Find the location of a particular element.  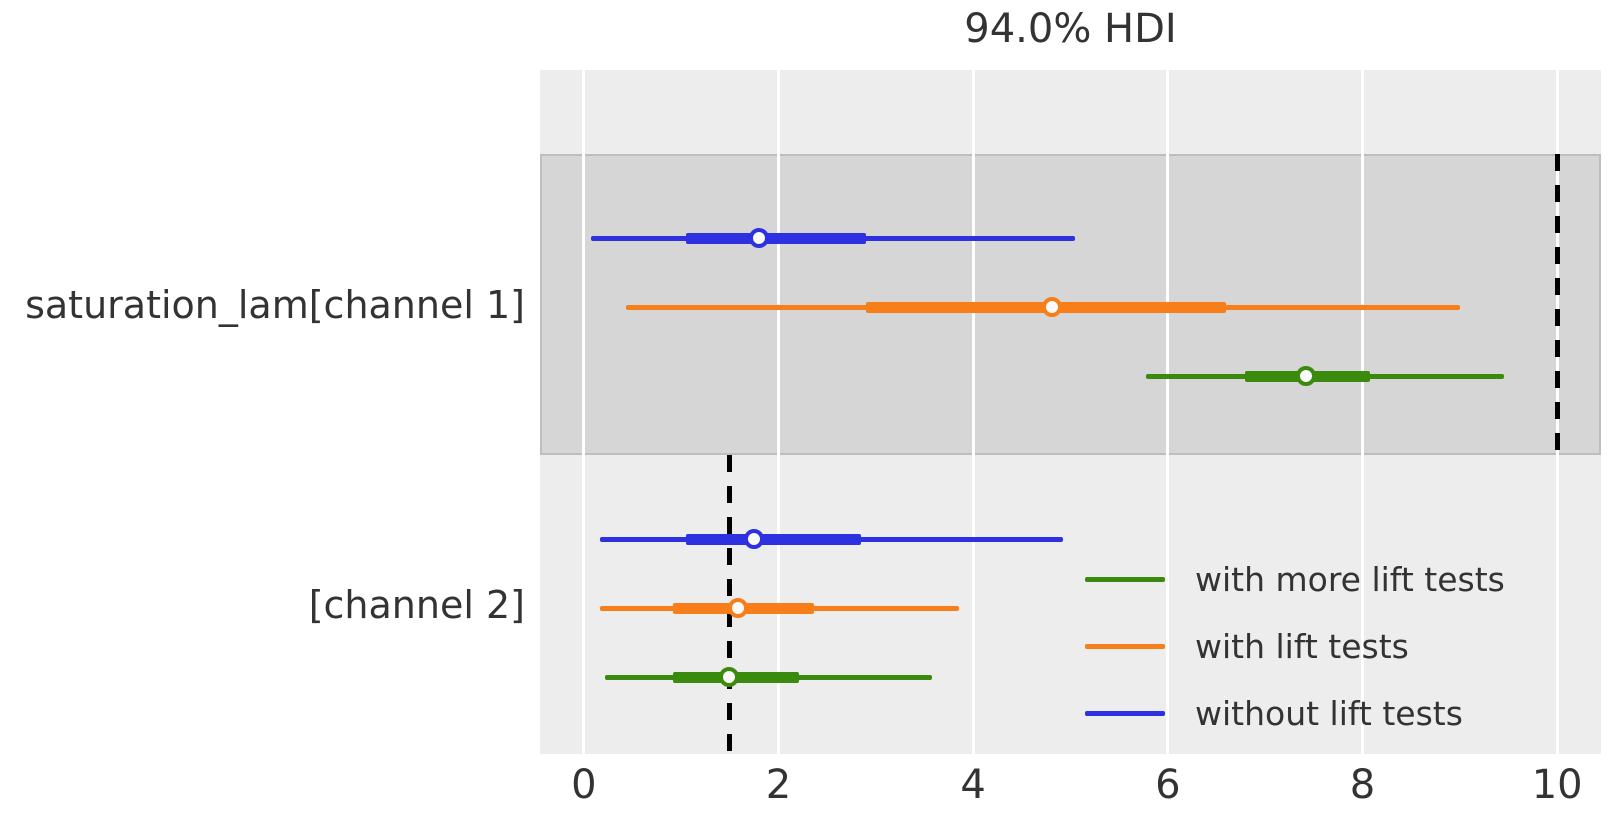

x-tick-label-4: 4 is located at coordinates (973, 785).